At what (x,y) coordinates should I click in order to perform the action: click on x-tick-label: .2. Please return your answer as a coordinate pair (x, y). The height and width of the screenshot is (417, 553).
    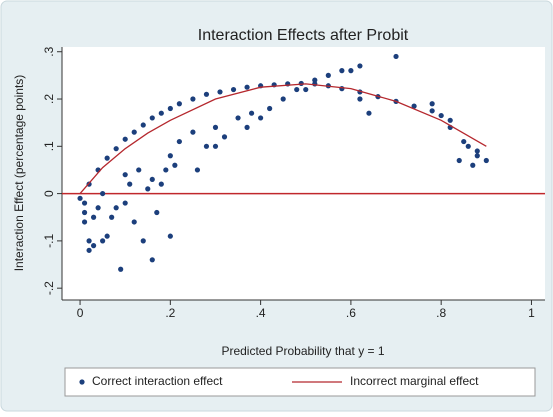
    Looking at the image, I should click on (170, 313).